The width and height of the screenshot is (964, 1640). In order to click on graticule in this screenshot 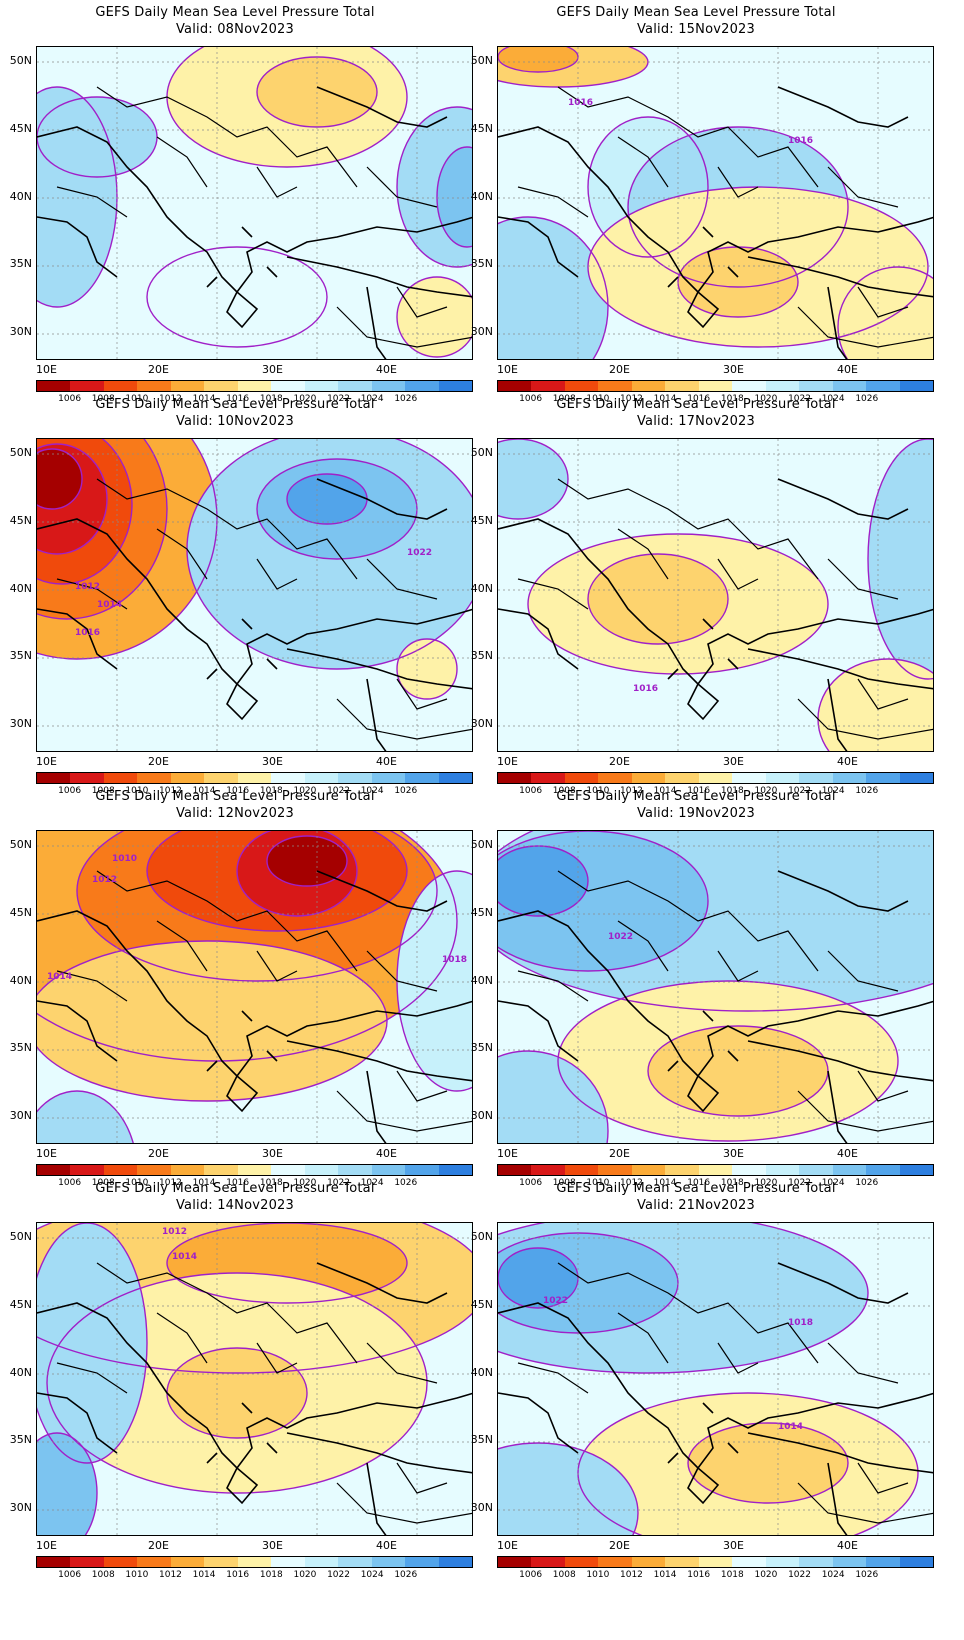, I will do `click(715, 1379)`.